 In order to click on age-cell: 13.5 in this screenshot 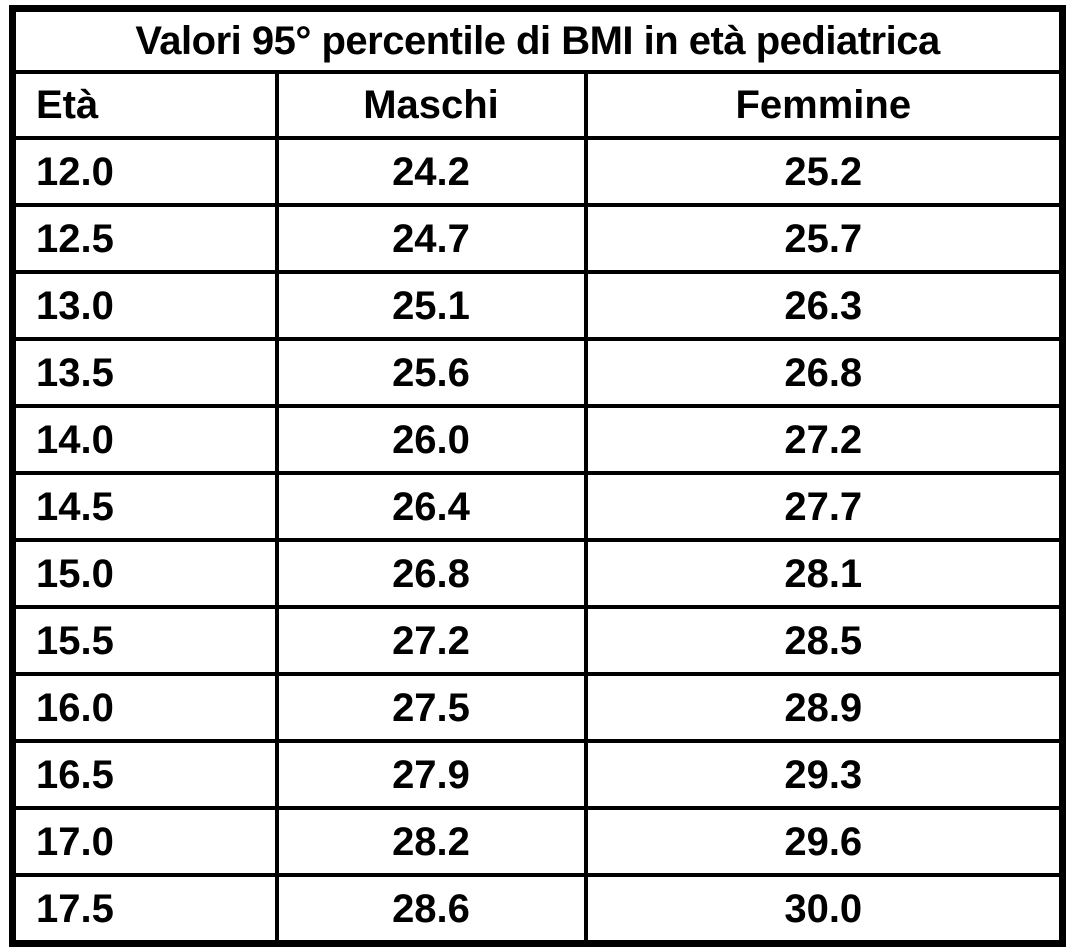, I will do `click(144, 372)`.